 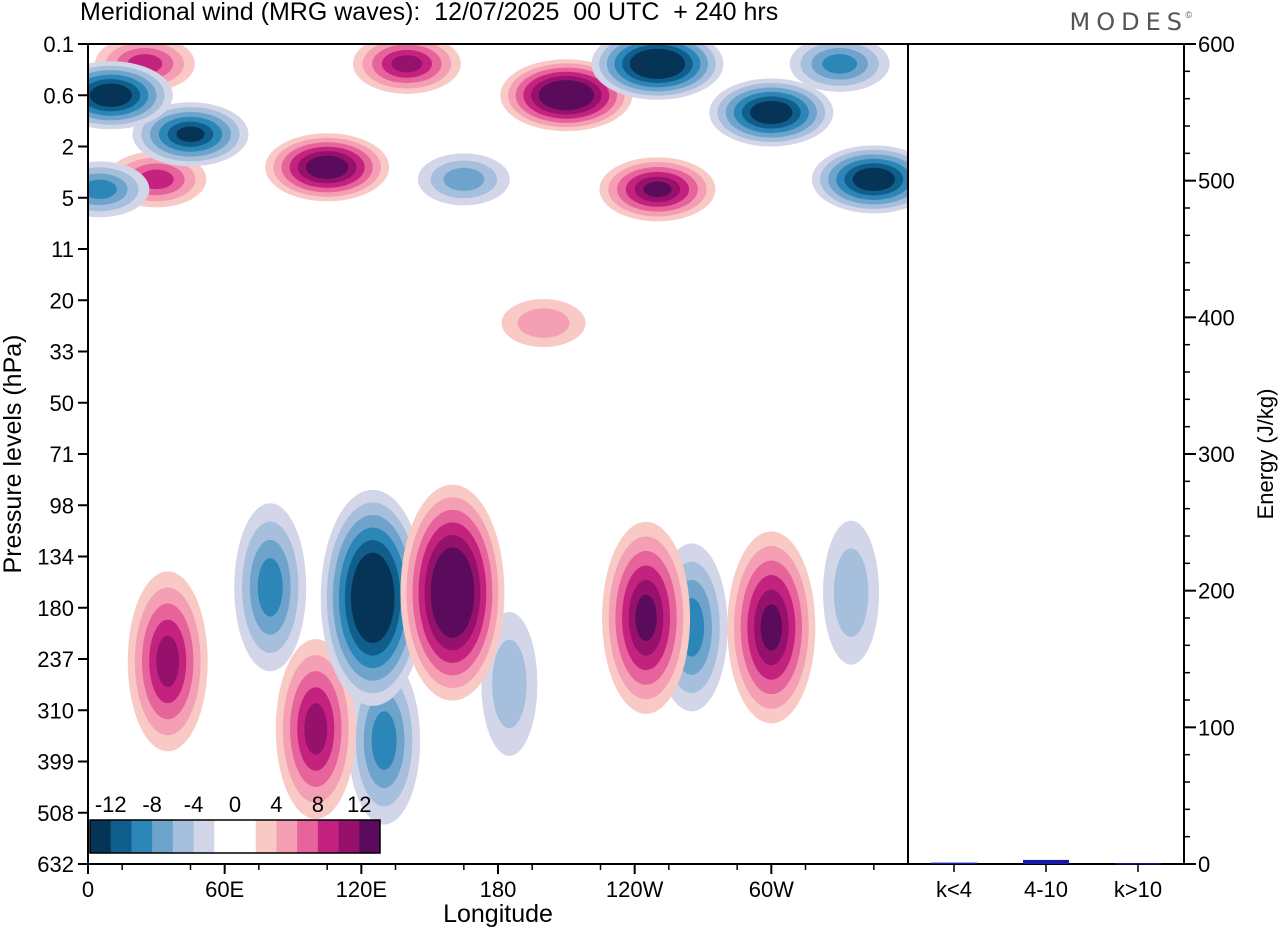 What do you see at coordinates (1216, 317) in the screenshot?
I see `energy-tick-label: 400` at bounding box center [1216, 317].